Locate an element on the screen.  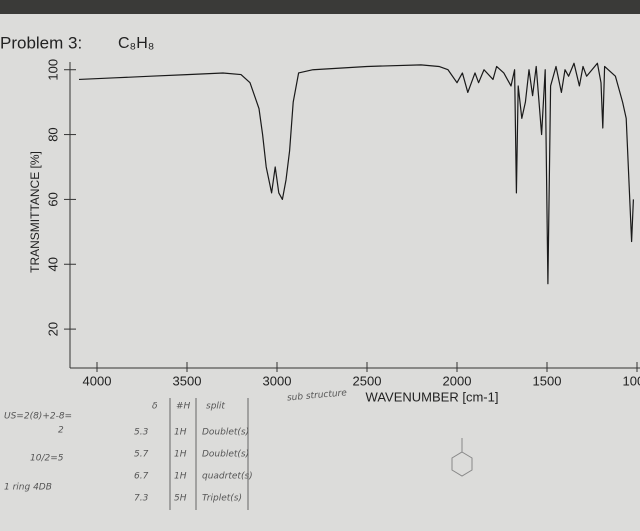
y-tick-label: 20 is located at coordinates (52, 329).